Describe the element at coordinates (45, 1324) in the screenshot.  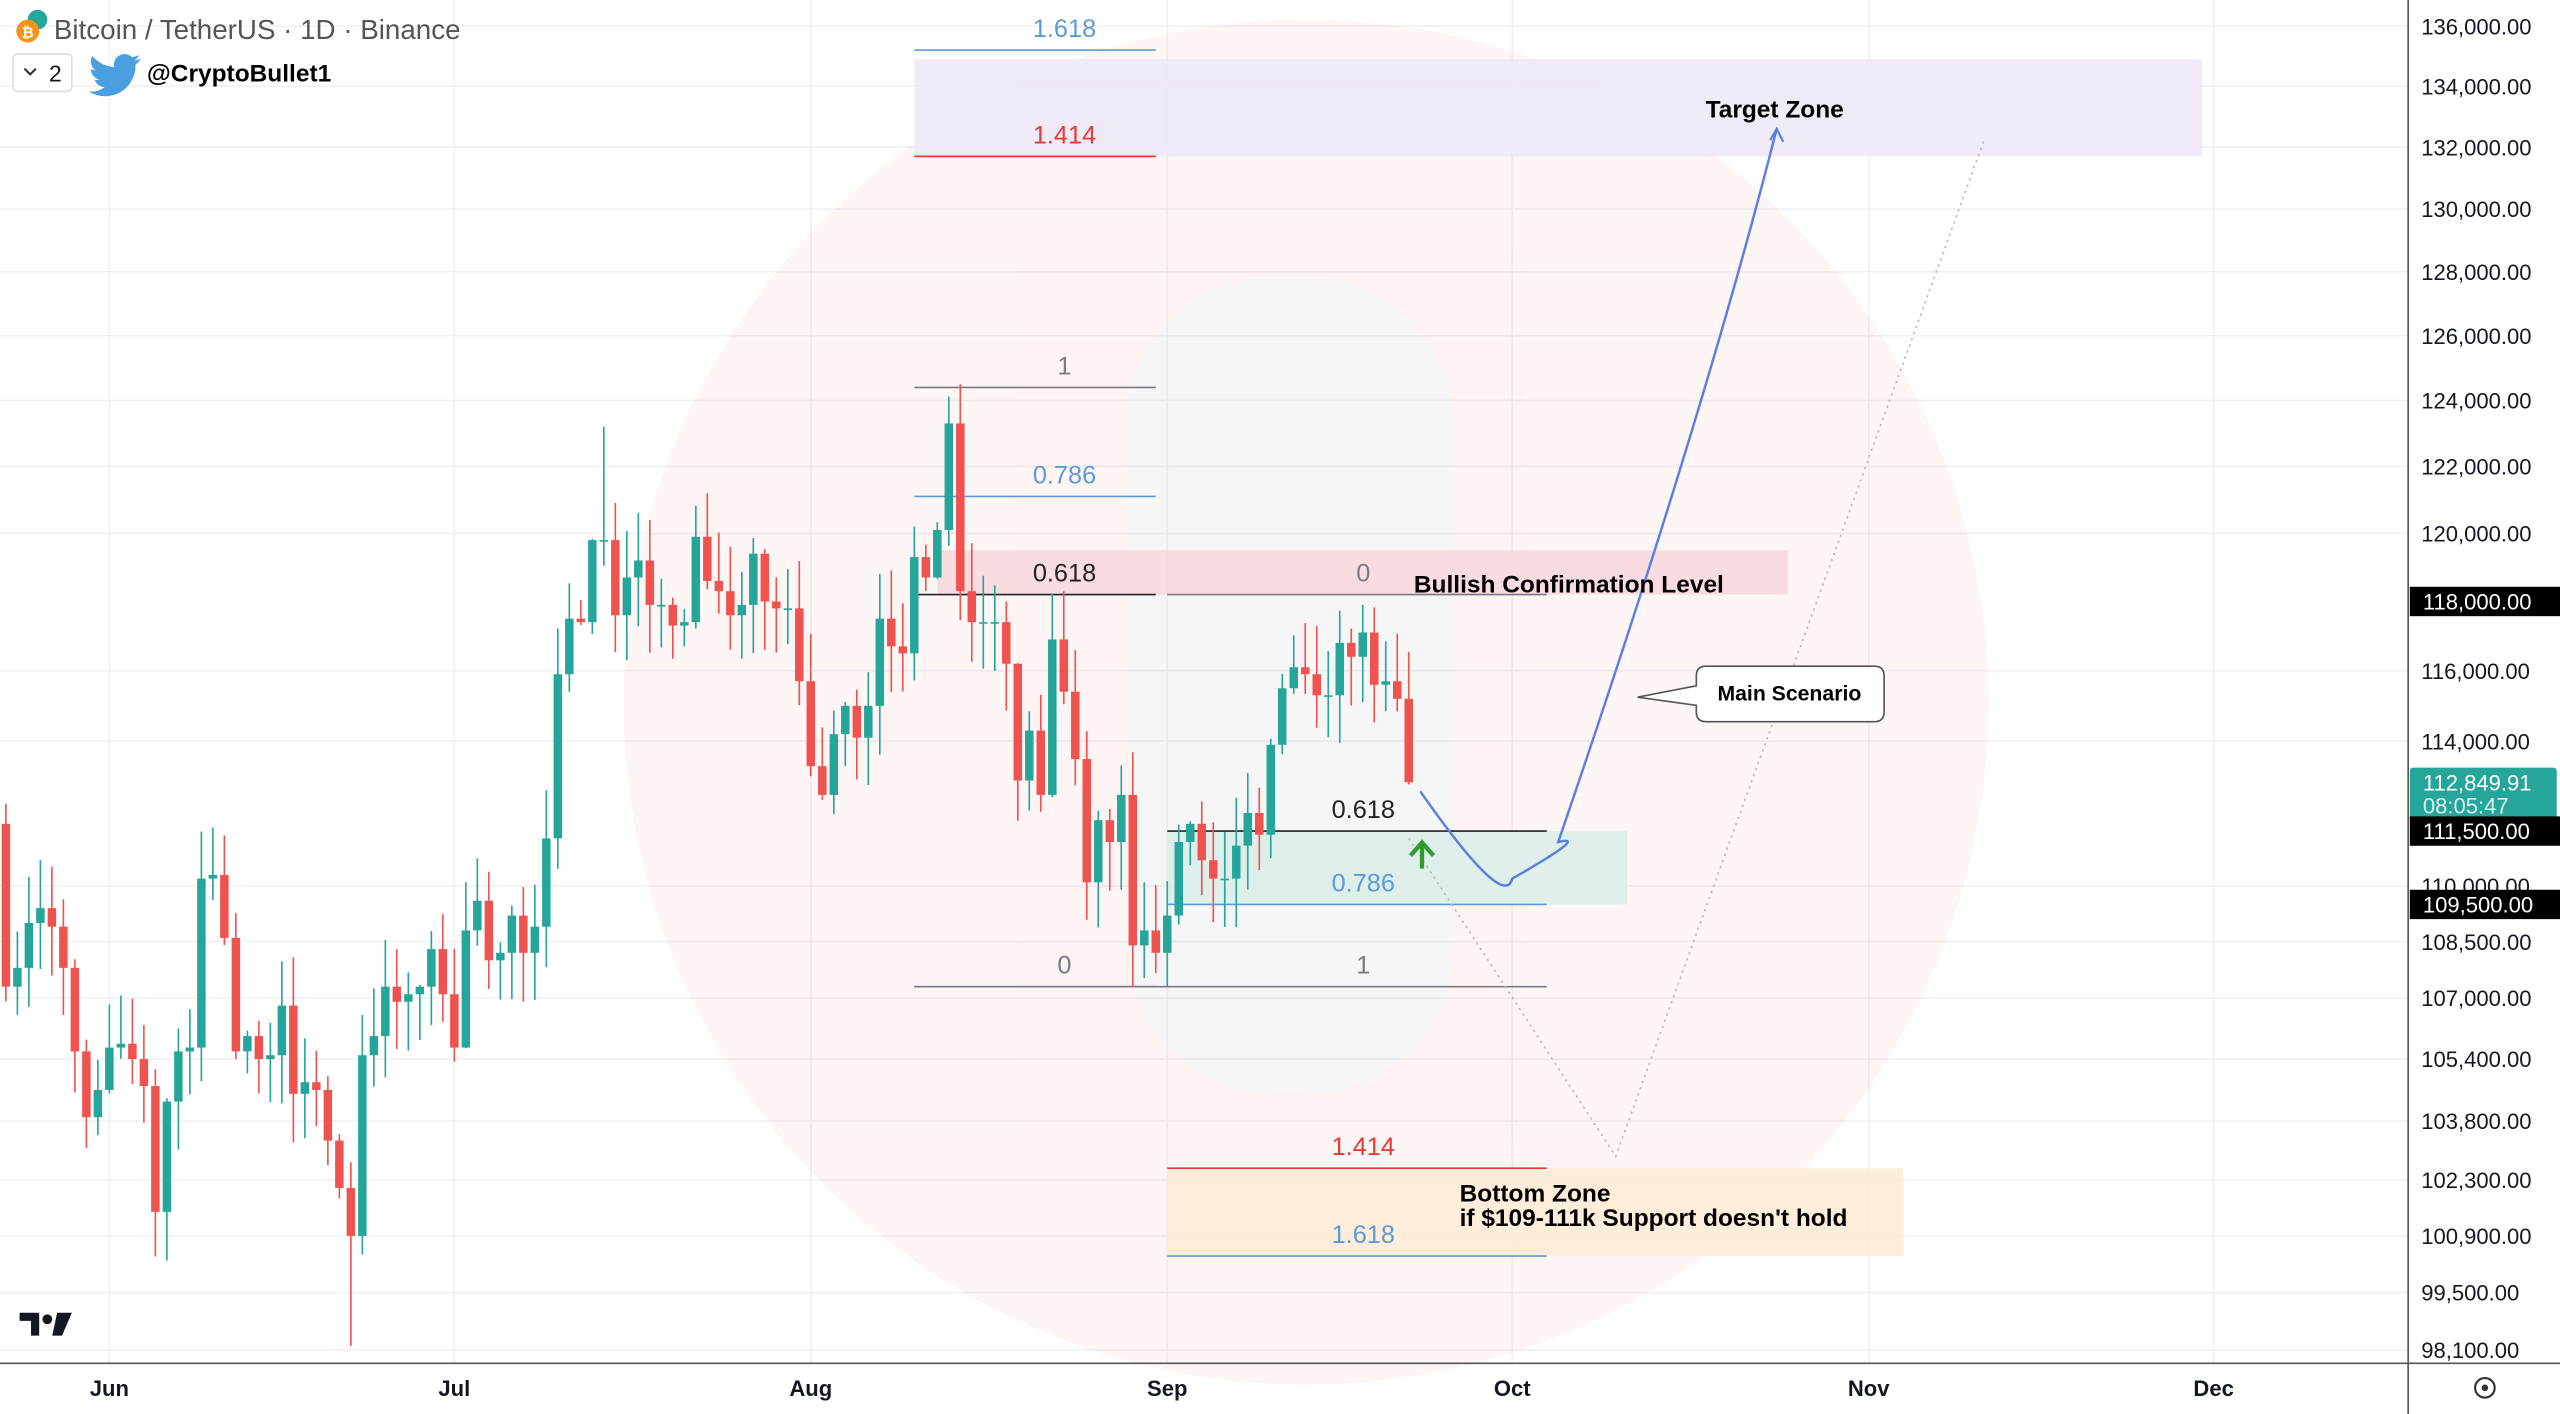
I see `tradingview-logo` at that location.